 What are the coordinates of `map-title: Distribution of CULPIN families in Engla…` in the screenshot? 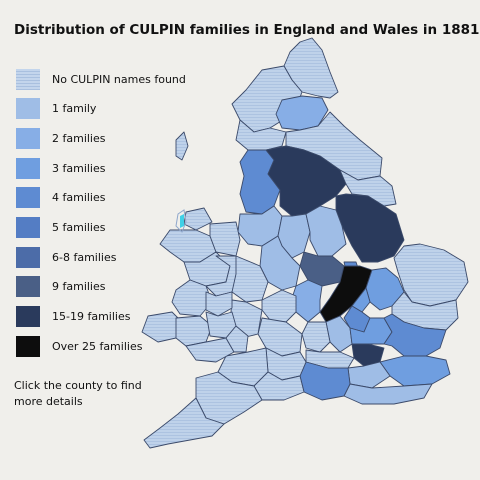 It's located at (247, 30).